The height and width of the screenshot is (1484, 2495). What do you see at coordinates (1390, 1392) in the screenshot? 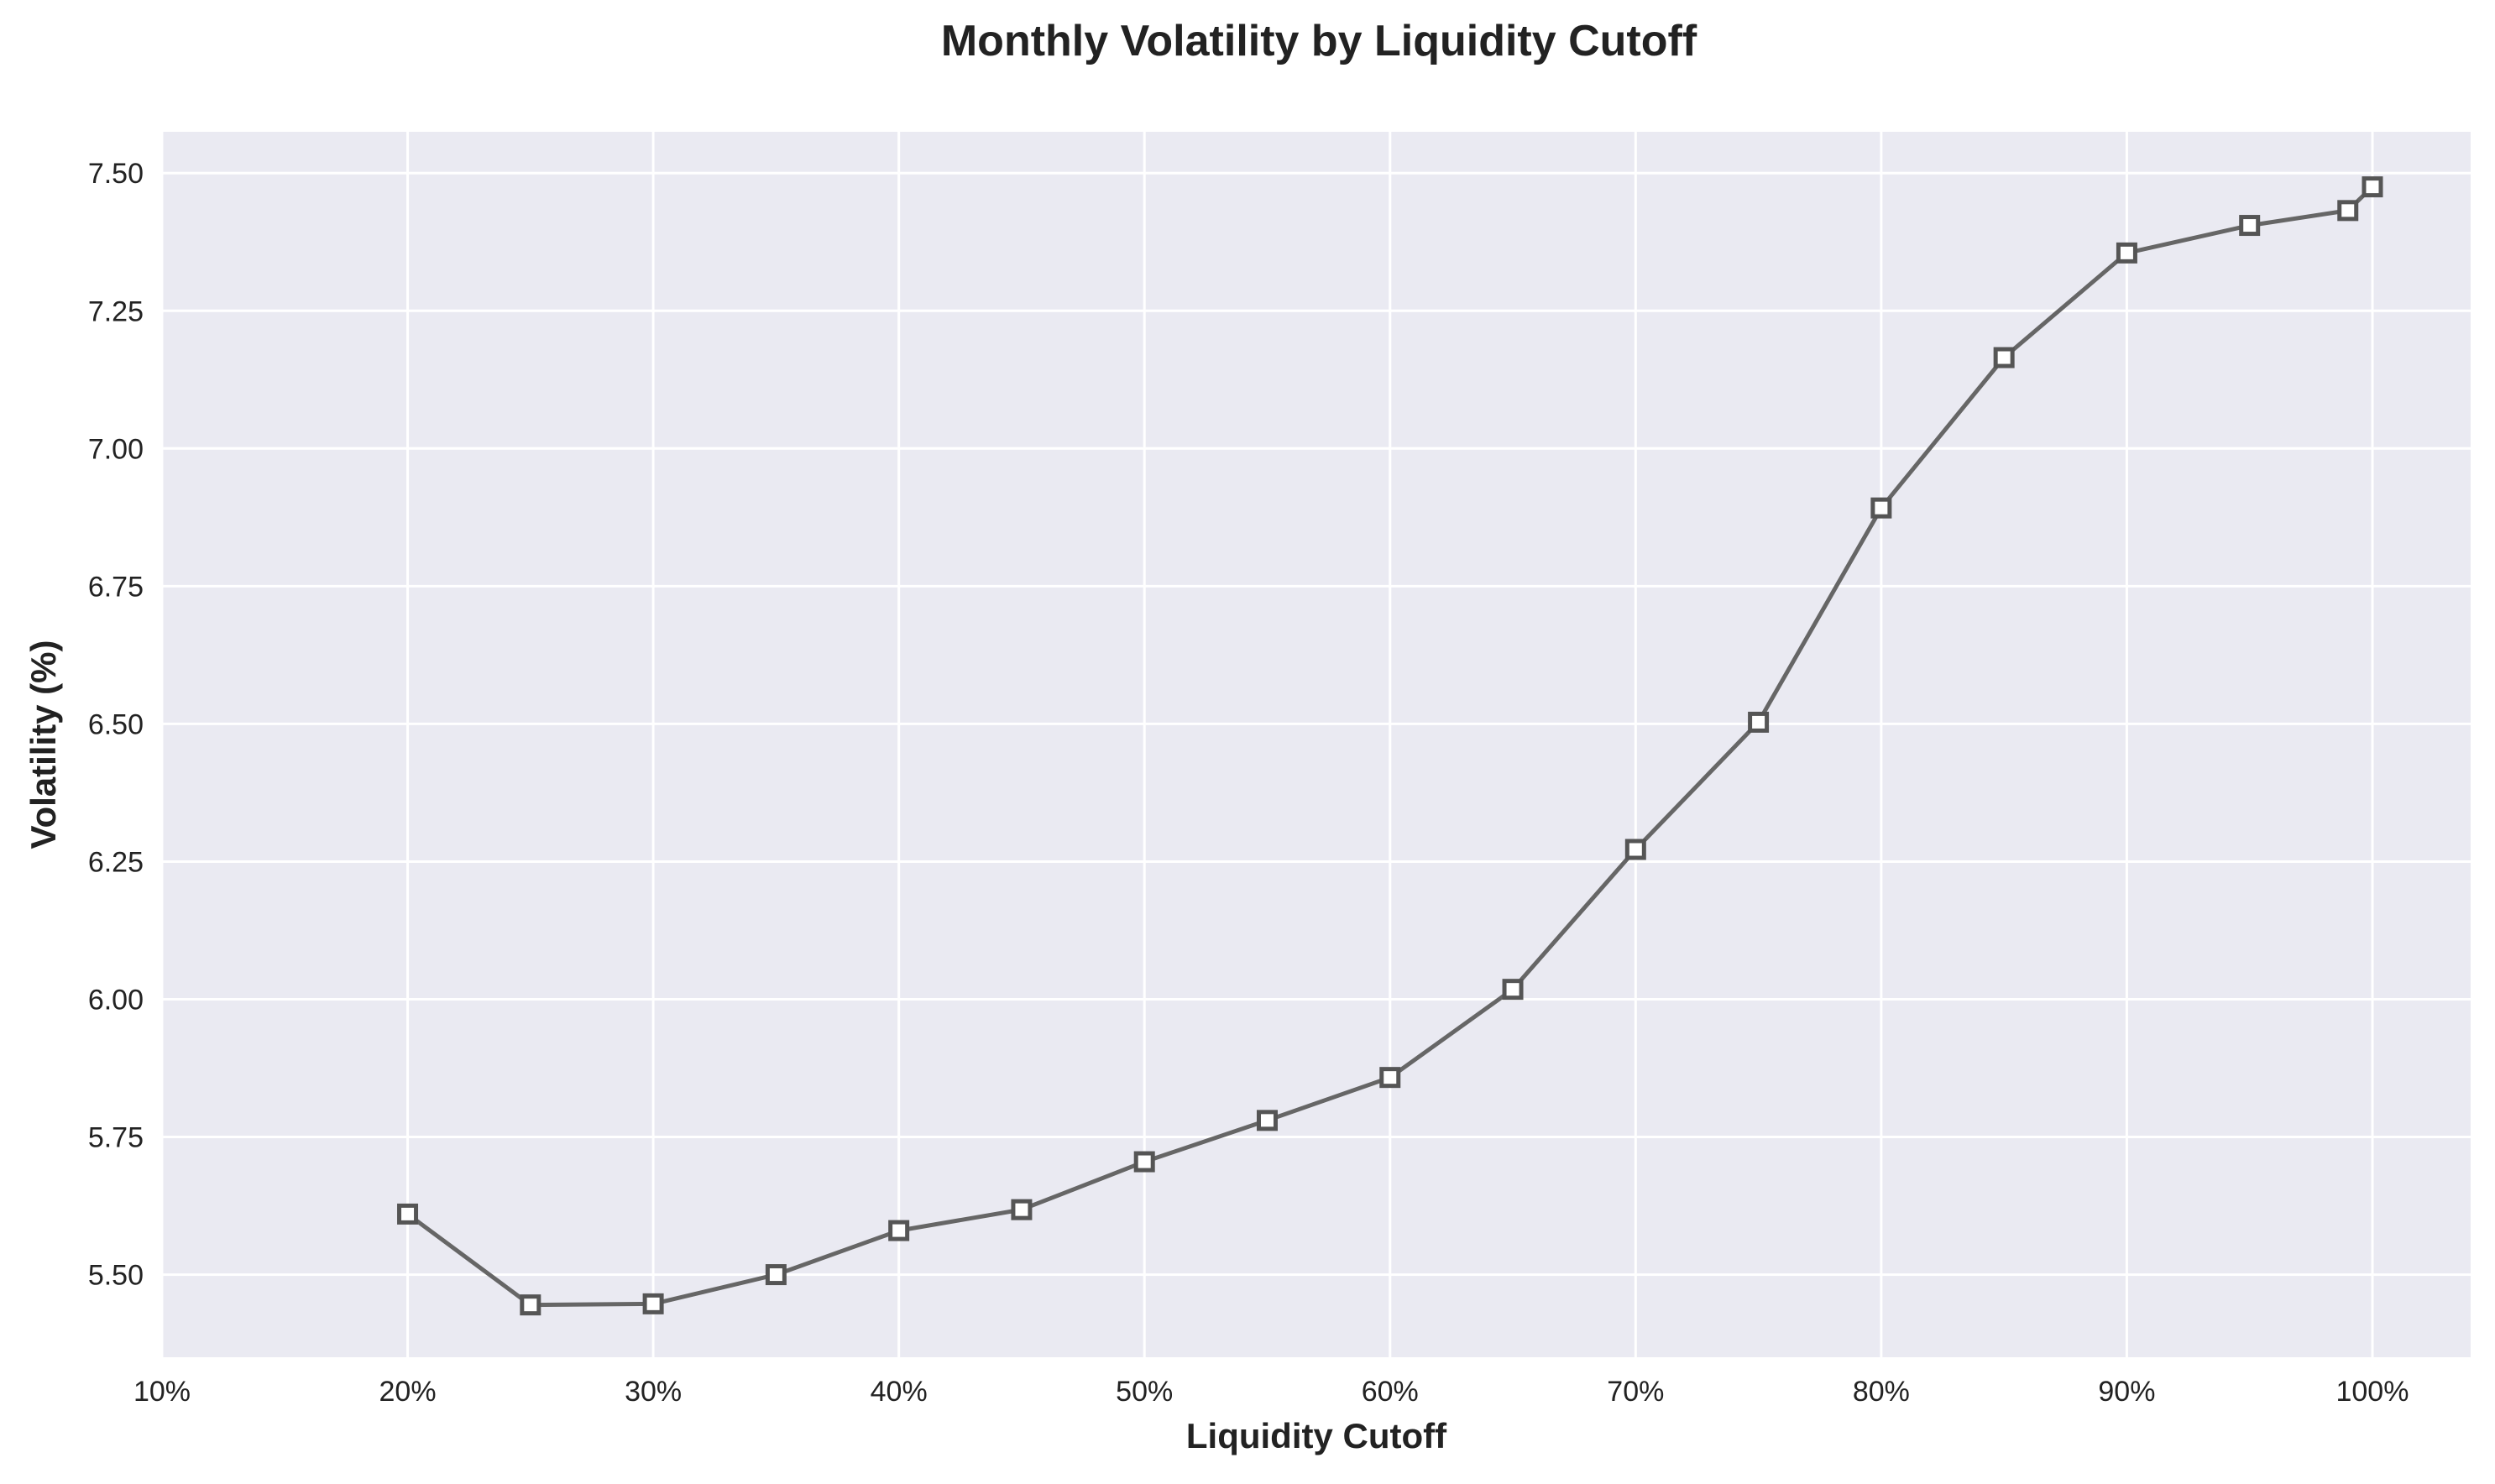
I see `x-tick-label: 60%` at bounding box center [1390, 1392].